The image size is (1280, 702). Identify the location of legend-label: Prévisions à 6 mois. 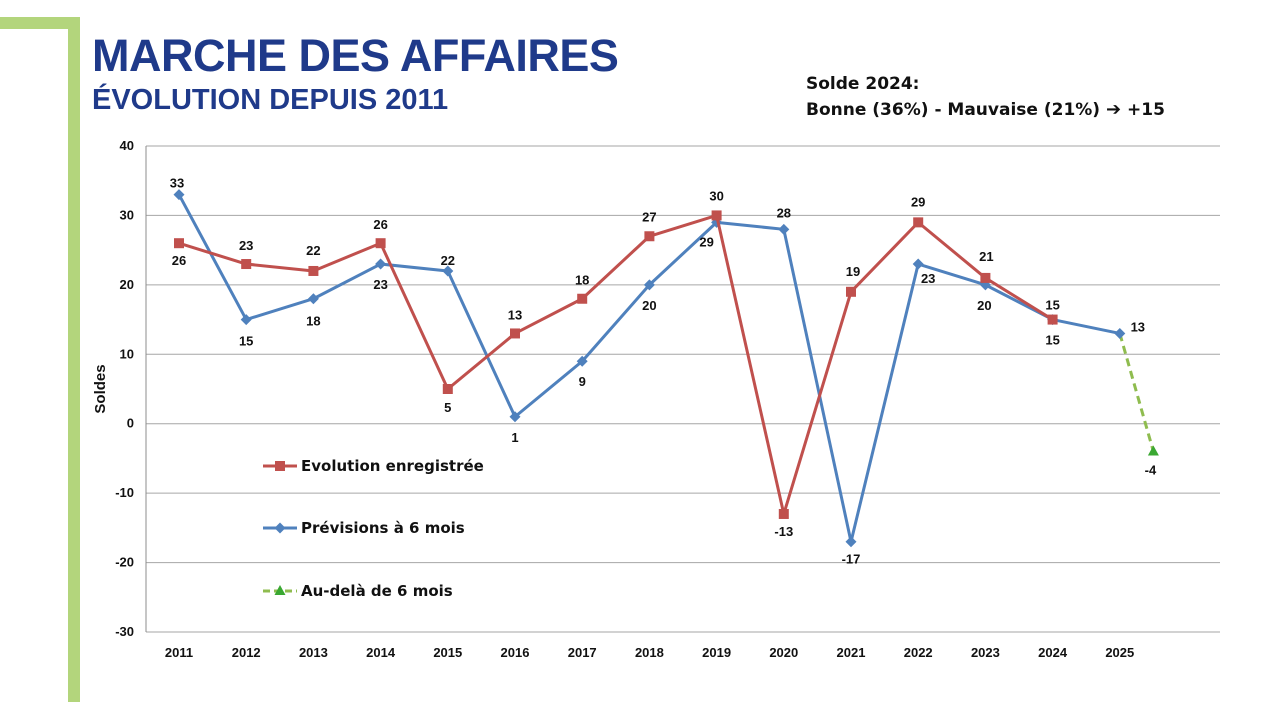
(383, 528).